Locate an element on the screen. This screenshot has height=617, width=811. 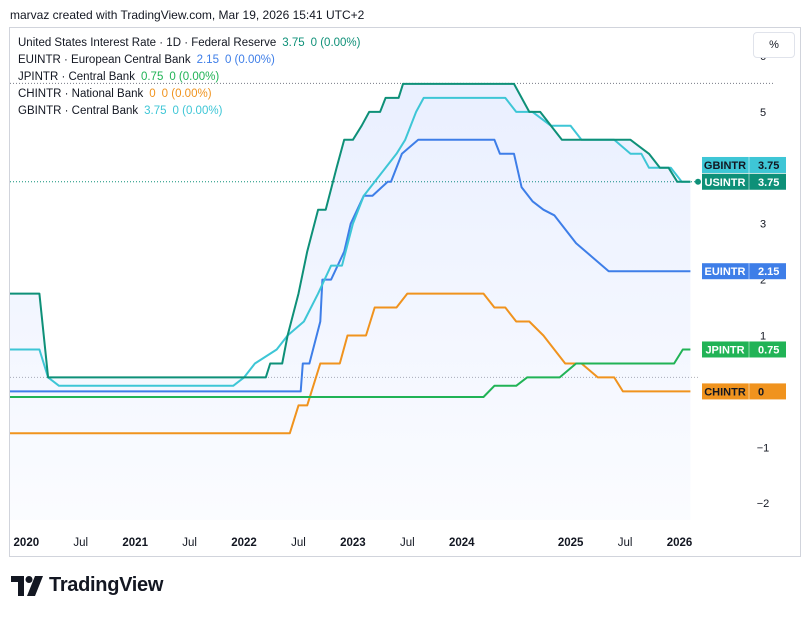
x-tick-label: 2021 is located at coordinates (135, 543).